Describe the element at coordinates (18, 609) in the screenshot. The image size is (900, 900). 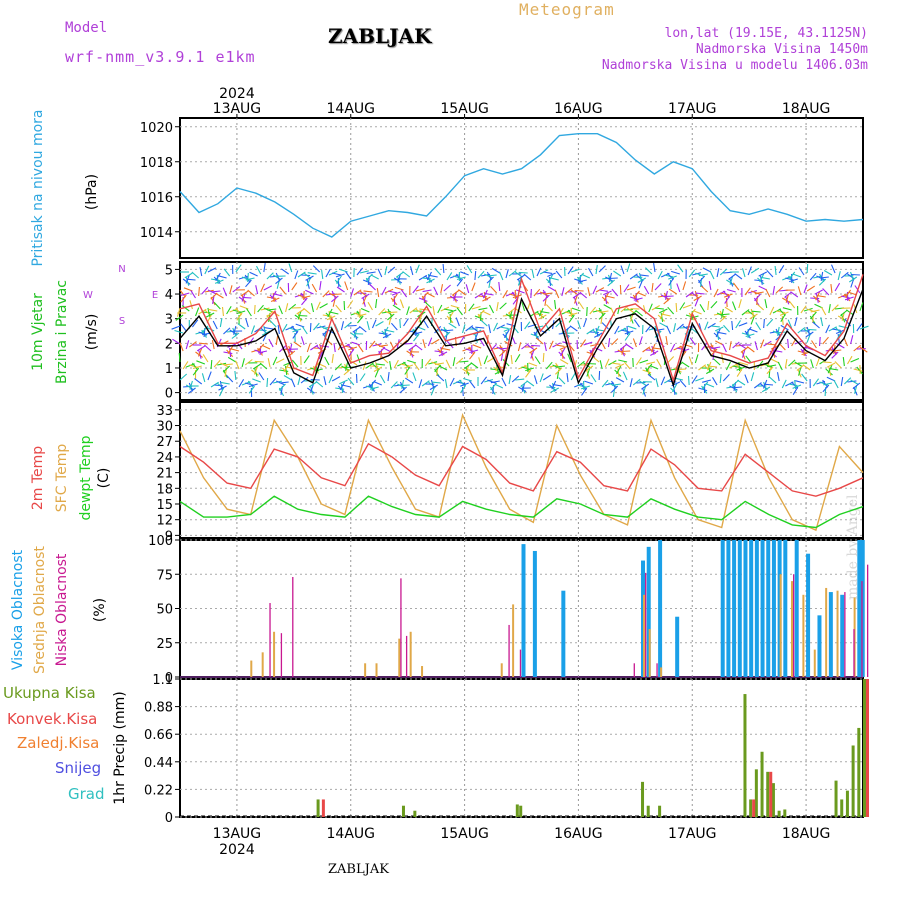
I see `high-cloud-label: Visoka Oblacnost` at that location.